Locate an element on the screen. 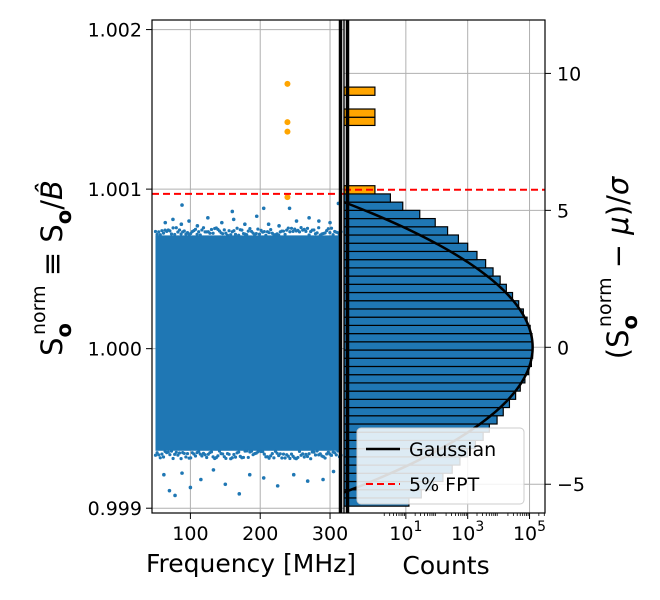  legend: Gaussian 5% FPT is located at coordinates (440, 466).